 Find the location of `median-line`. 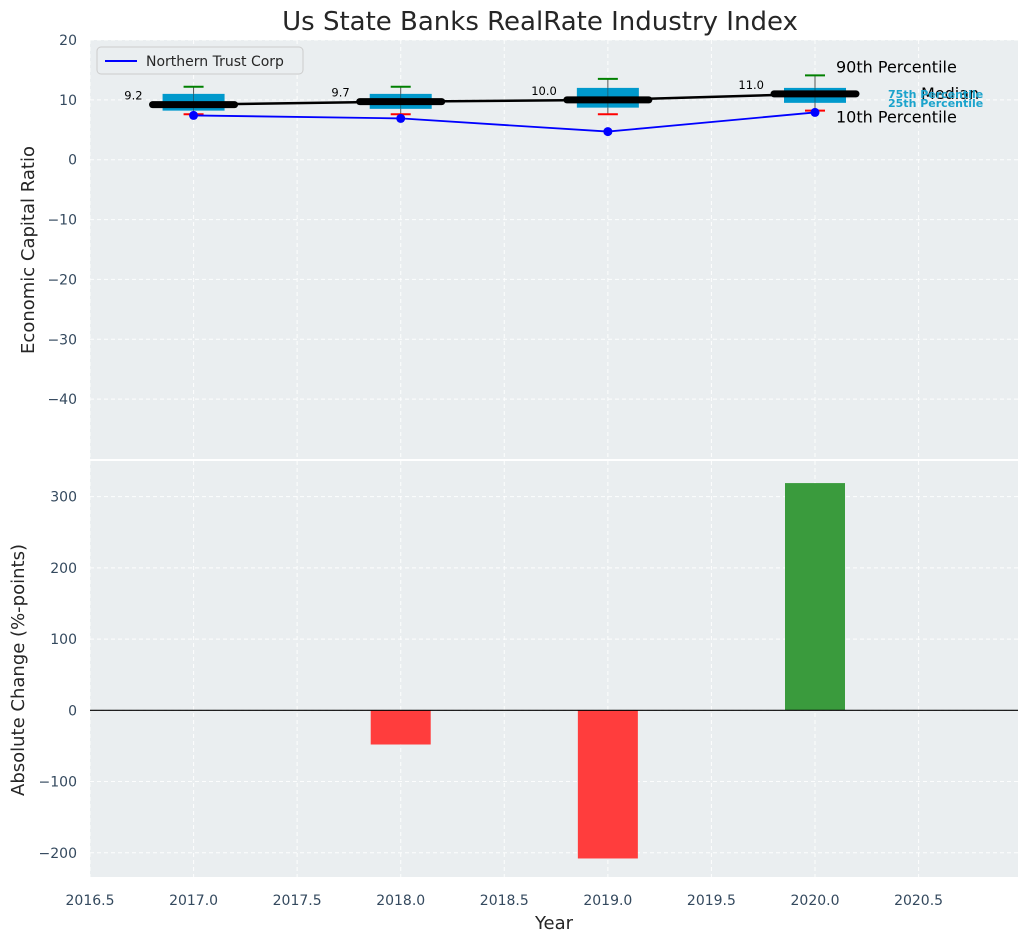

median-line is located at coordinates (504, 99).